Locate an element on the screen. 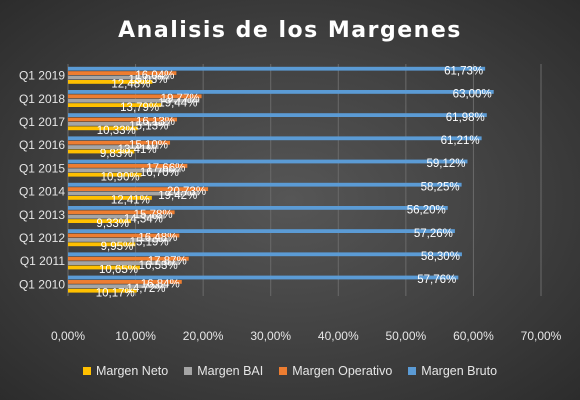 Image resolution: width=580 pixels, height=400 pixels. data-label: 10,33% is located at coordinates (116, 131).